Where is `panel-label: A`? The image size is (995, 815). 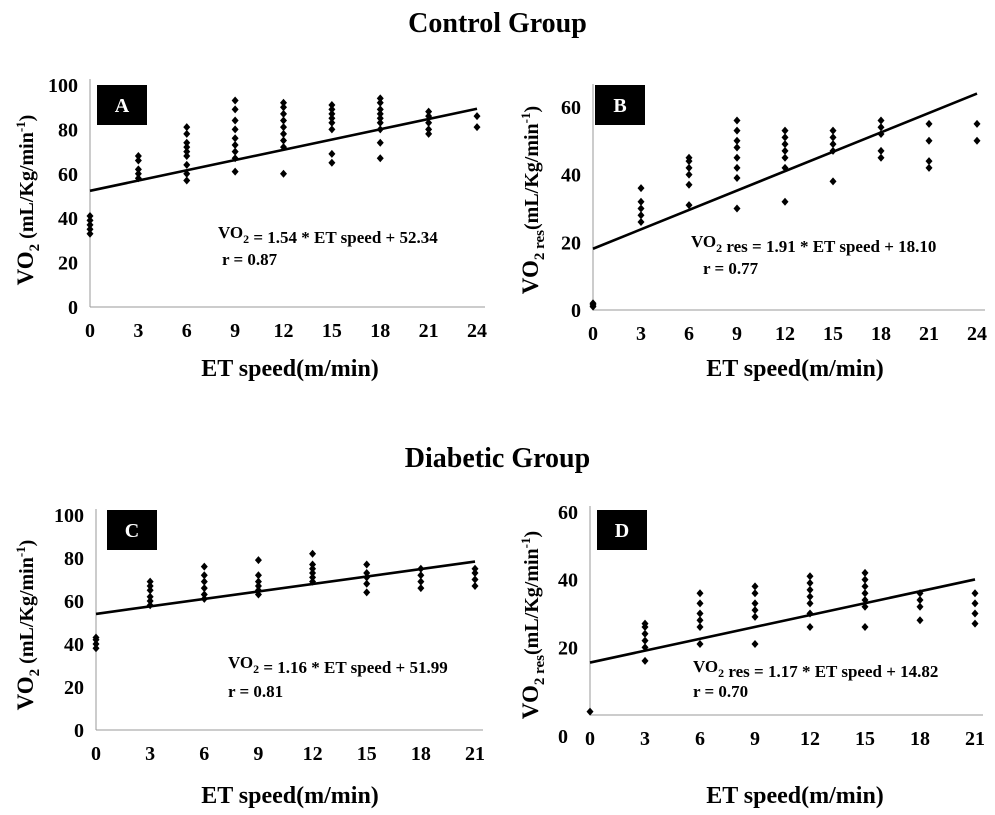
panel-label: A is located at coordinates (122, 106).